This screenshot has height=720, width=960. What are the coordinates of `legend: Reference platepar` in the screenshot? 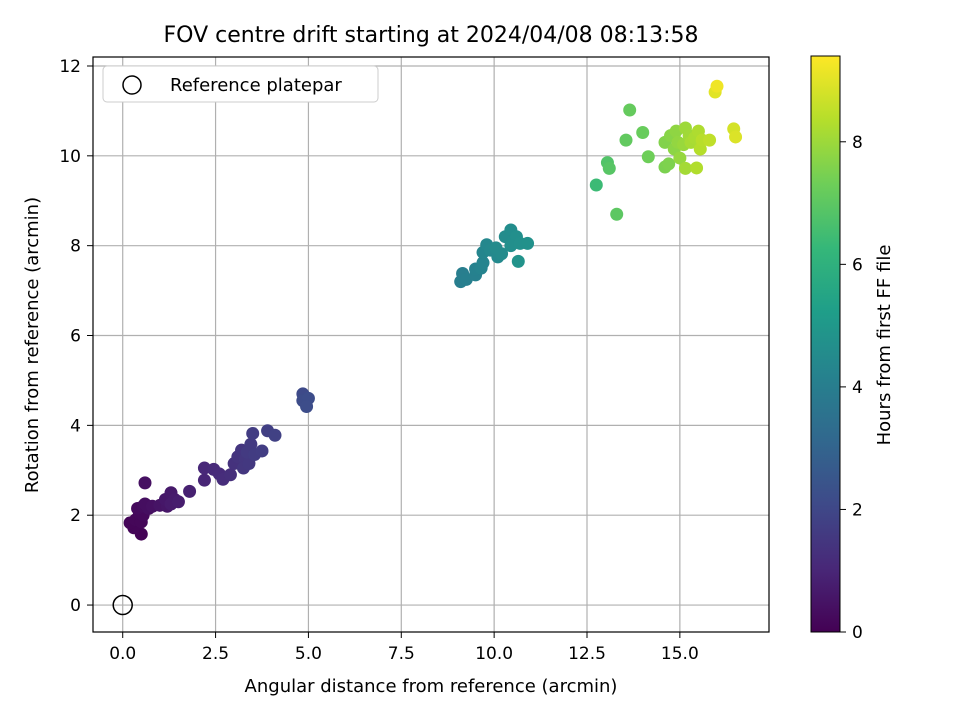 It's located at (240, 84).